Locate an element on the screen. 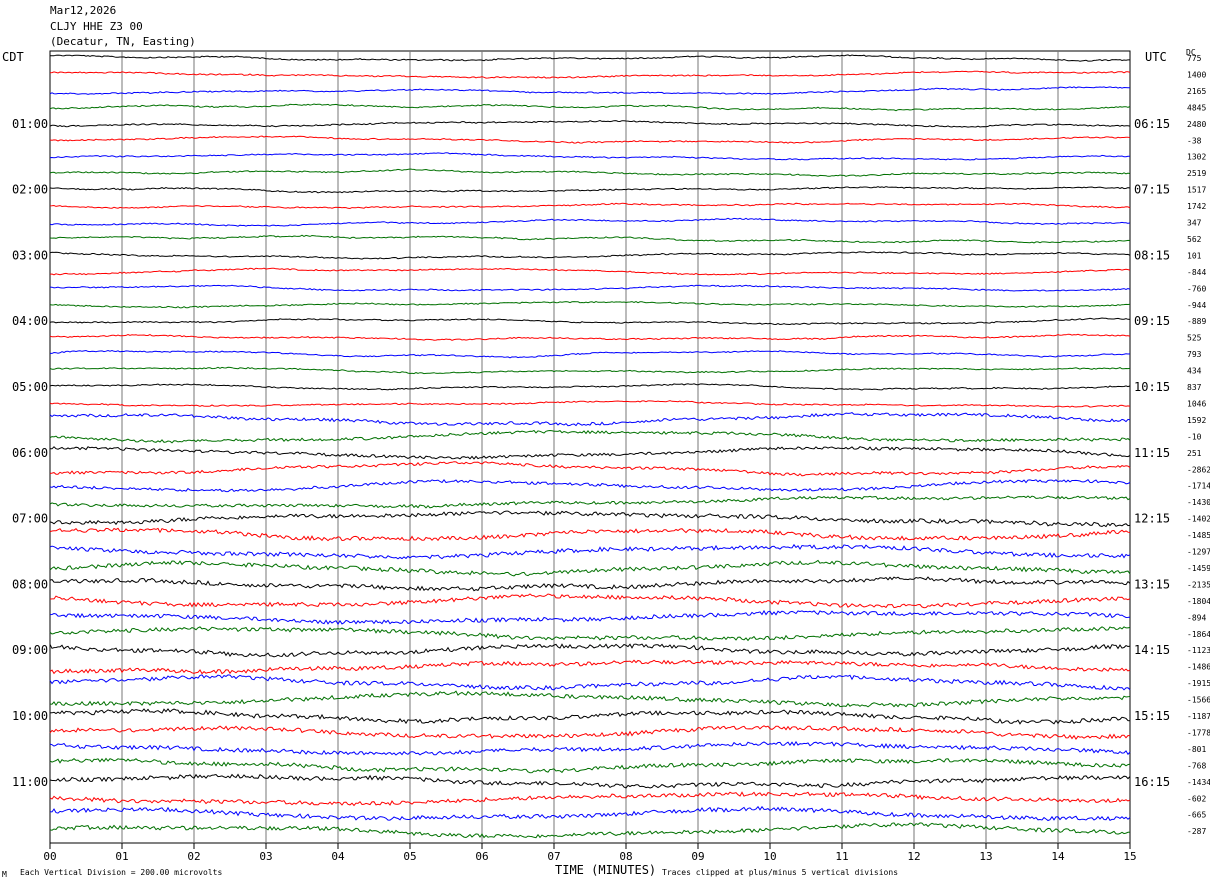  dc-offset-label: -1123 is located at coordinates (1198, 650).